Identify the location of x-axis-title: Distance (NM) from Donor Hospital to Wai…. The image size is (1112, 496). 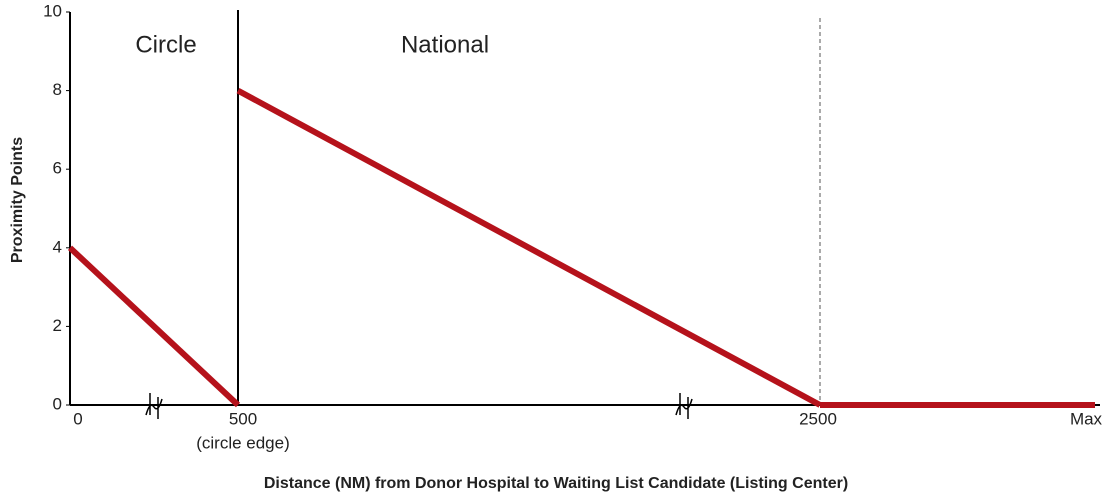
(556, 483).